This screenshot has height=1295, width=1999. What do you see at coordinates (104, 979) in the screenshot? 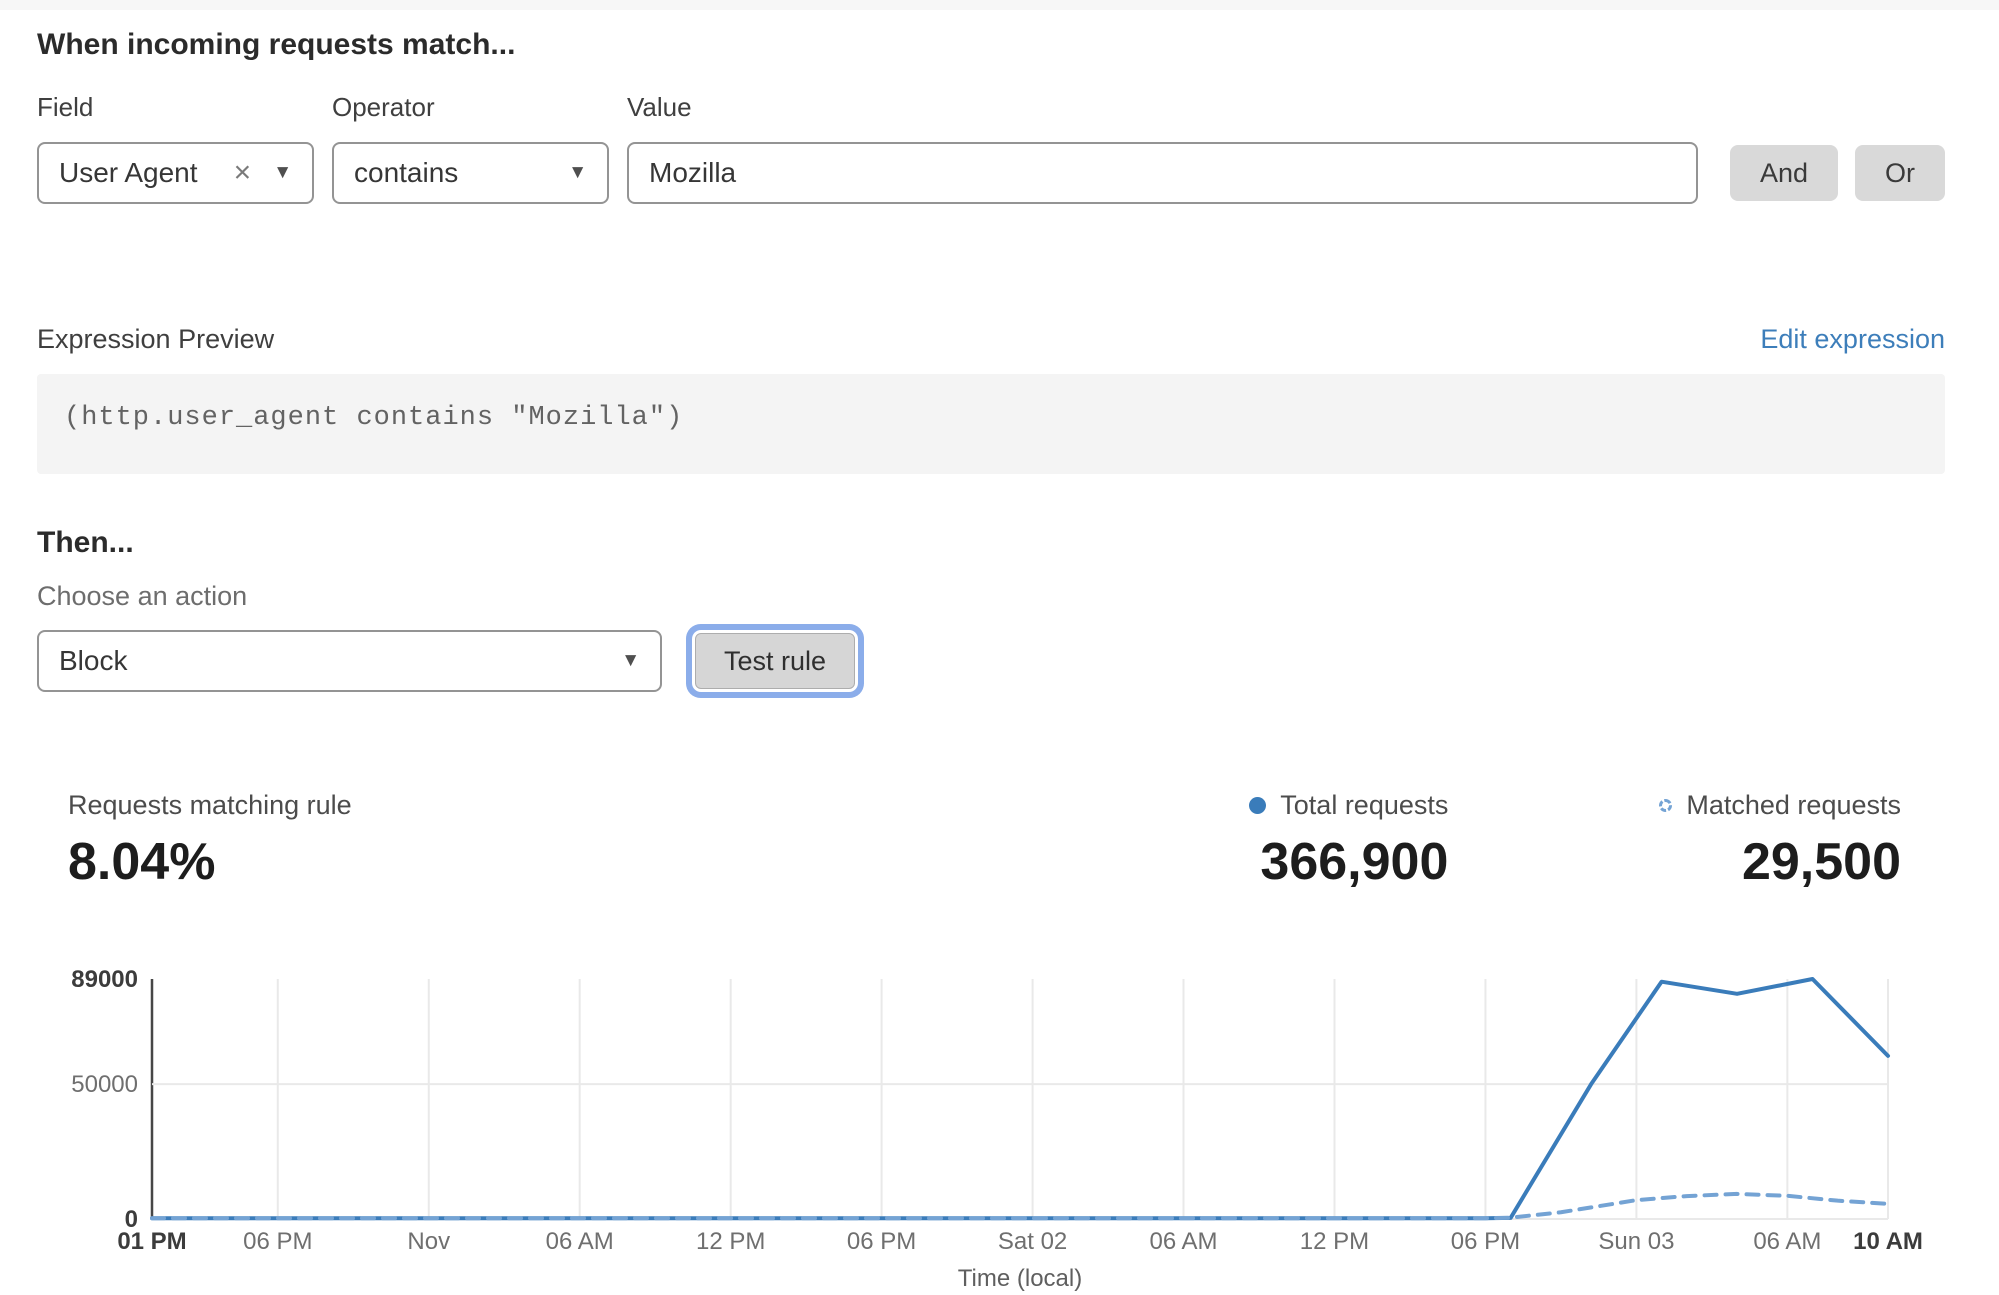
I see `svg-text: 89000` at bounding box center [104, 979].